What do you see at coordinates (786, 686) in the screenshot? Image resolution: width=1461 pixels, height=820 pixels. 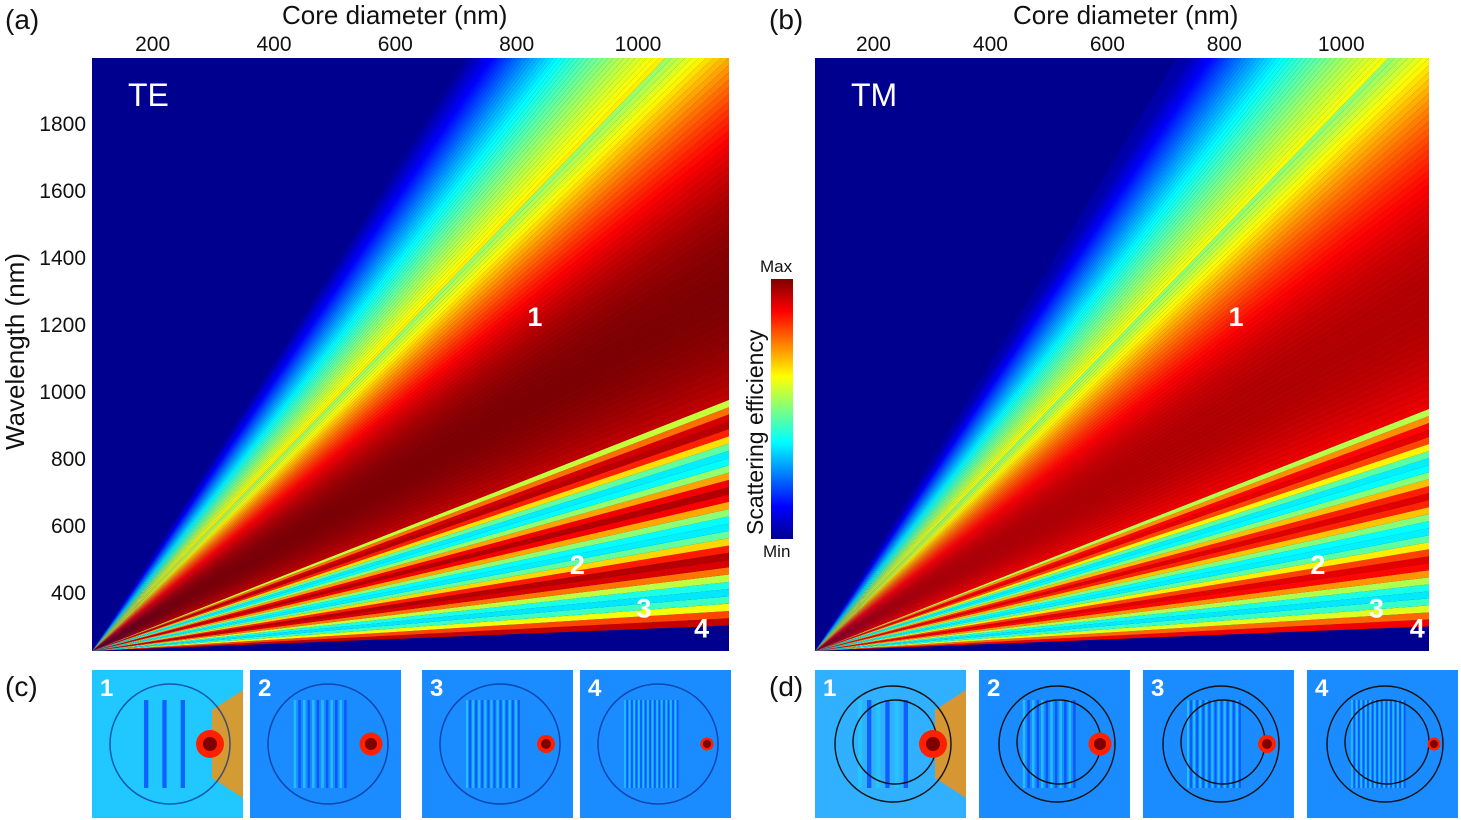 I see `panel-d-letter: (d)` at bounding box center [786, 686].